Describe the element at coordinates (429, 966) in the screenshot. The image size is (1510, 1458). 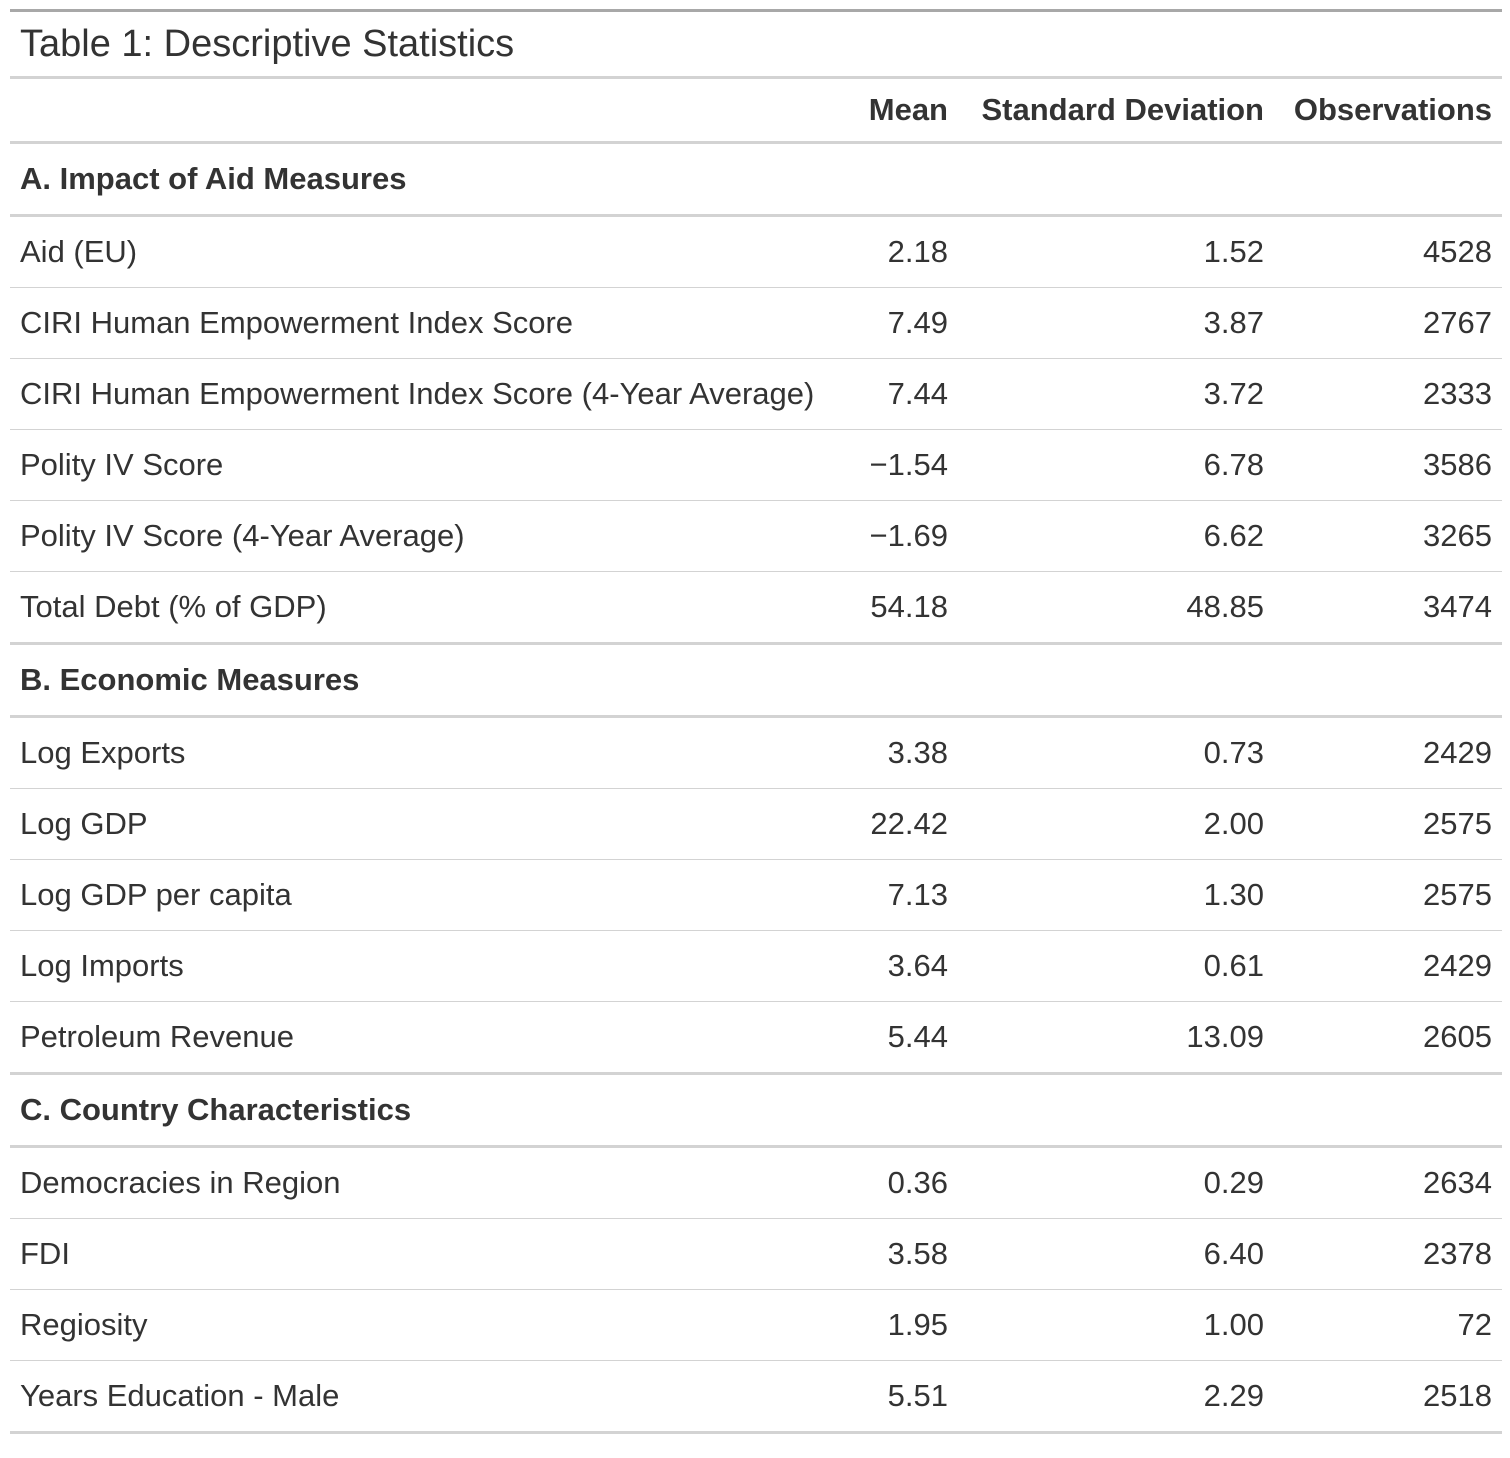
I see `row-label: Log Imports` at that location.